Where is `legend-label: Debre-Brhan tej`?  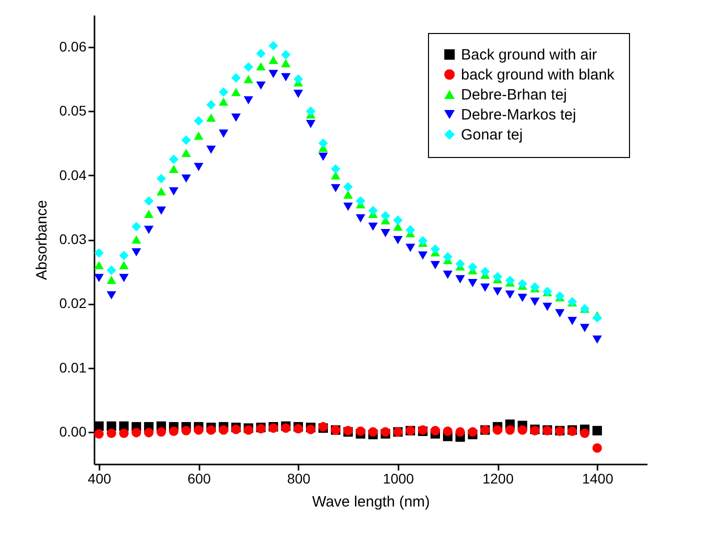
legend-label: Debre-Brhan tej is located at coordinates (514, 95).